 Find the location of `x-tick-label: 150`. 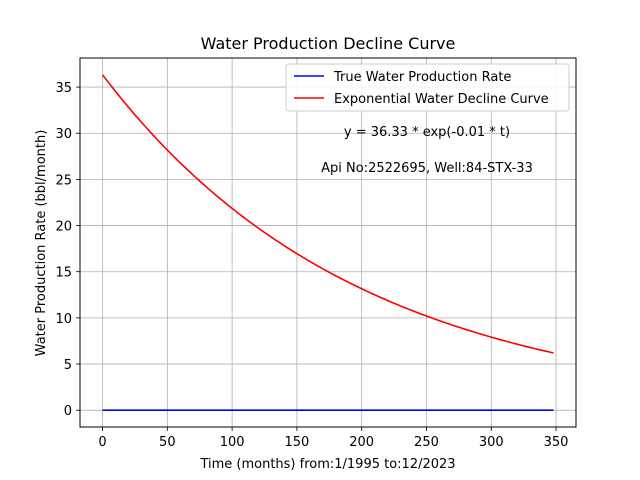

x-tick-label: 150 is located at coordinates (296, 442).